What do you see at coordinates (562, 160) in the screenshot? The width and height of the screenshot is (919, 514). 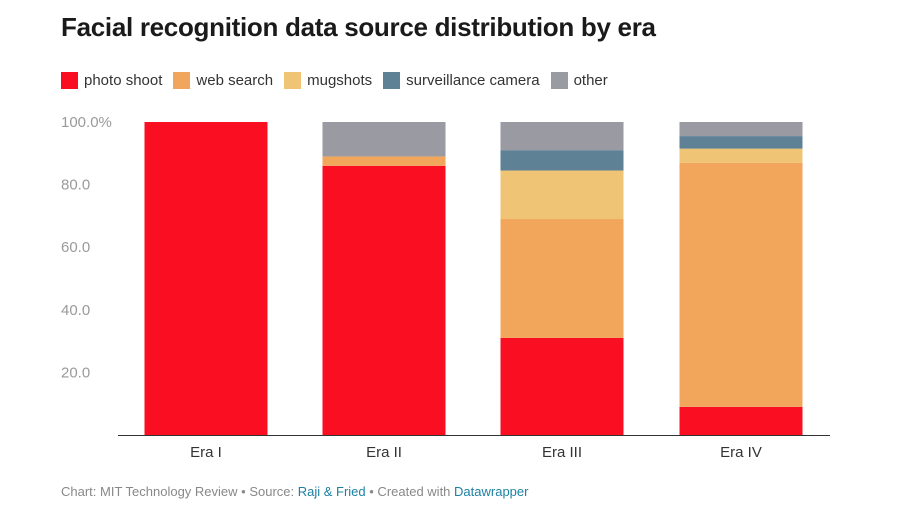 I see `bar-segment-surveillance-camera-era-iii` at bounding box center [562, 160].